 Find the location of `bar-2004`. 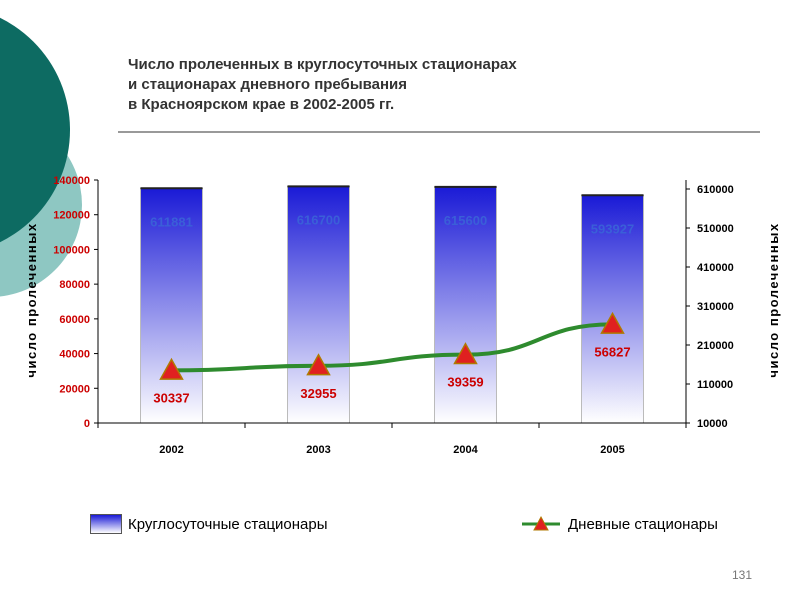

bar-2004 is located at coordinates (465, 305).